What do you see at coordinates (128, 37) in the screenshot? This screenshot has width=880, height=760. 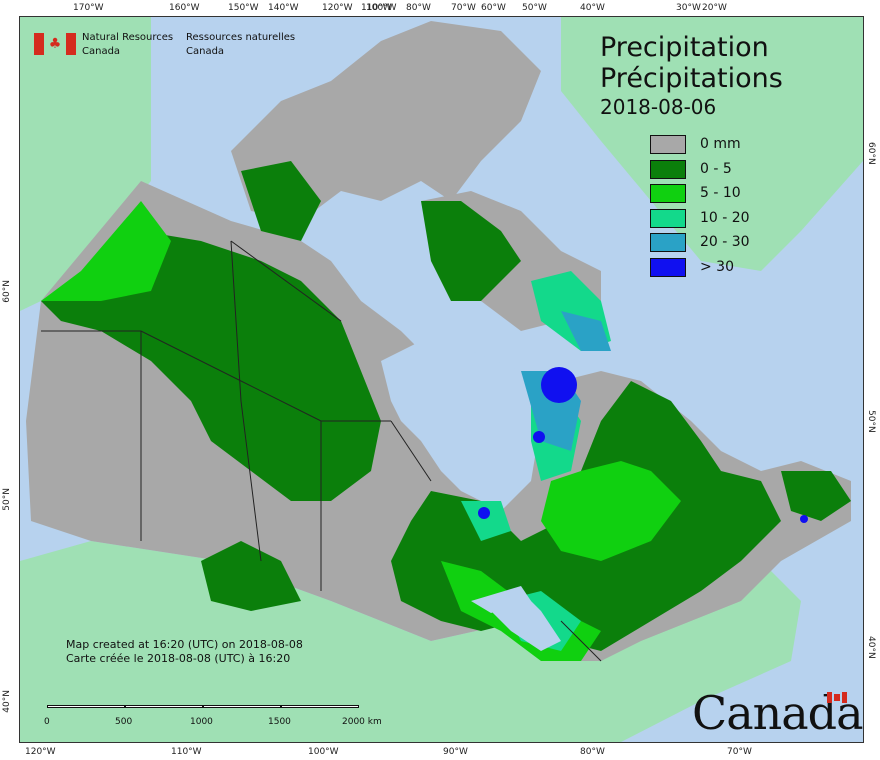 I see `agency-en-line1: Natural Resources` at bounding box center [128, 37].